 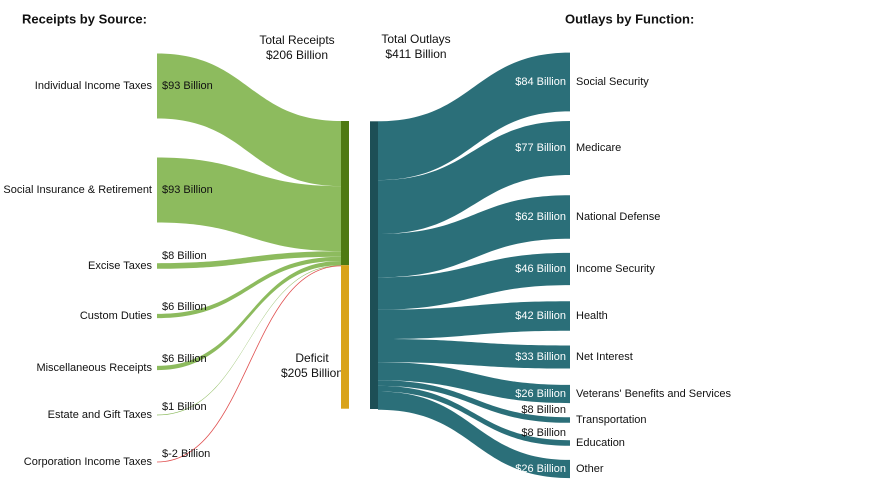 I want to click on function-label: Other, so click(x=590, y=469).